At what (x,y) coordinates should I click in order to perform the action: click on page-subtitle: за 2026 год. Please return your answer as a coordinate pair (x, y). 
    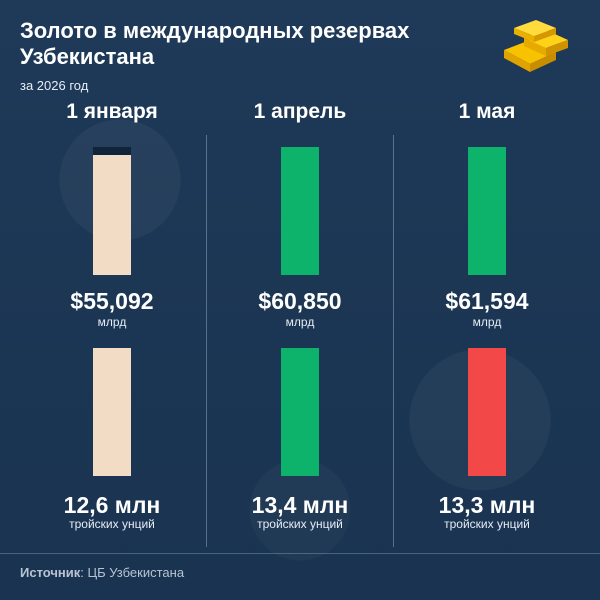
    Looking at the image, I should click on (54, 85).